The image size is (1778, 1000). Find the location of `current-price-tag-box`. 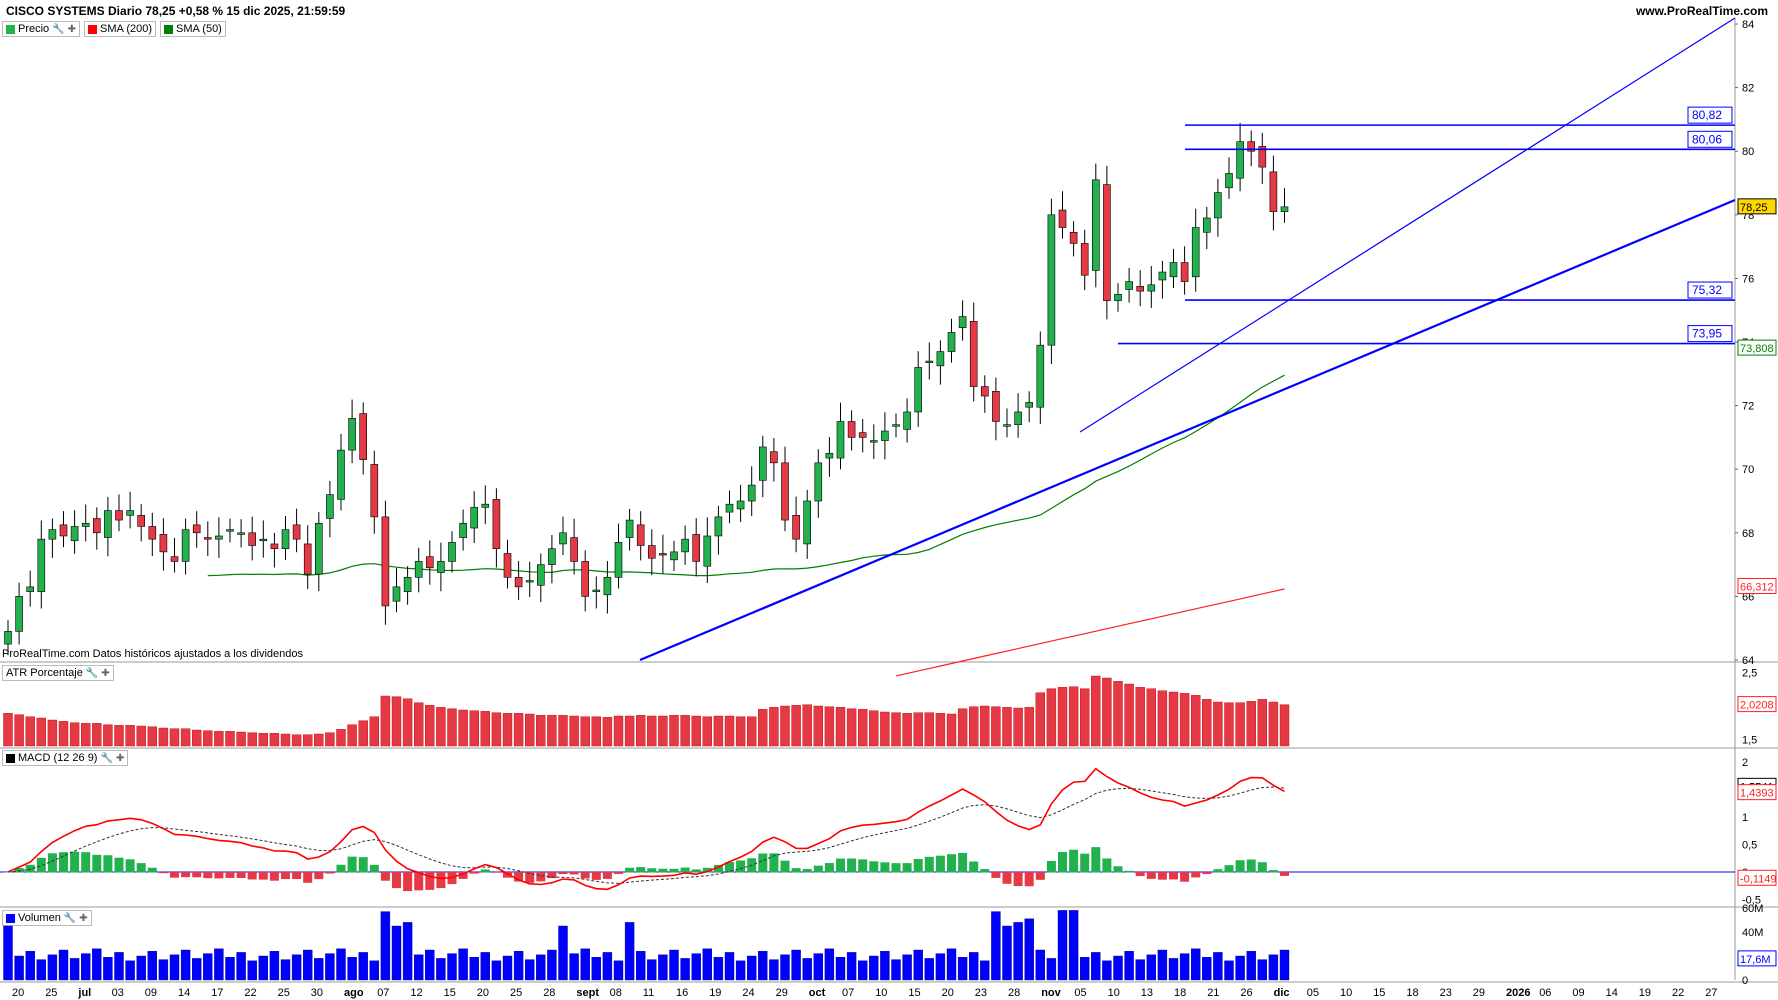

current-price-tag-box is located at coordinates (1757, 206).